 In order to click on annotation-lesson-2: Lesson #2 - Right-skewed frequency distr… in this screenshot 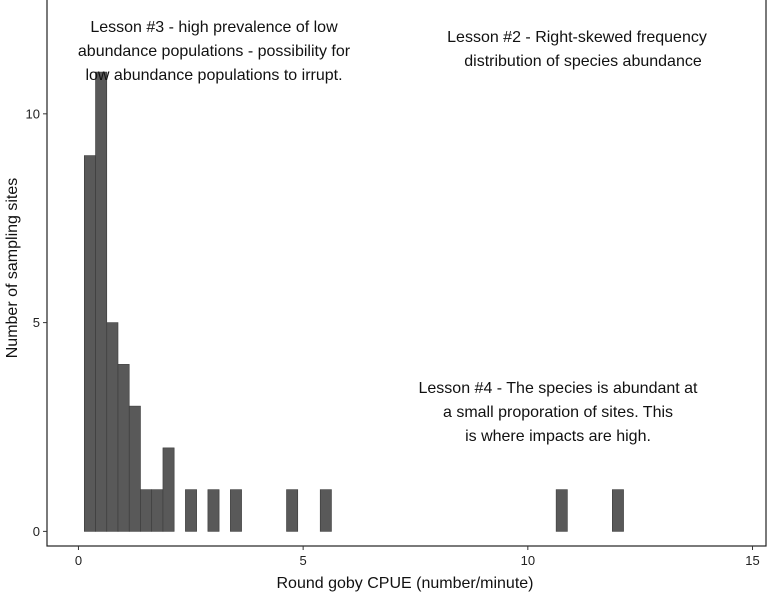, I will do `click(577, 49)`.